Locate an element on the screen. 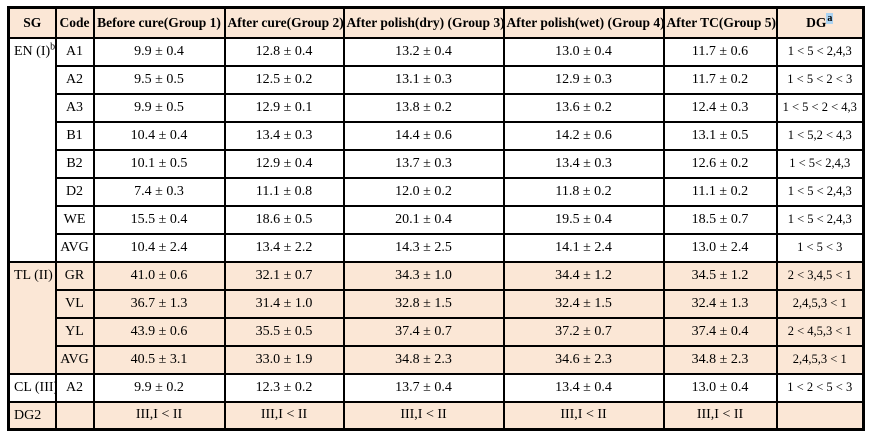 The image size is (869, 431). code-cell: VL is located at coordinates (74, 303).